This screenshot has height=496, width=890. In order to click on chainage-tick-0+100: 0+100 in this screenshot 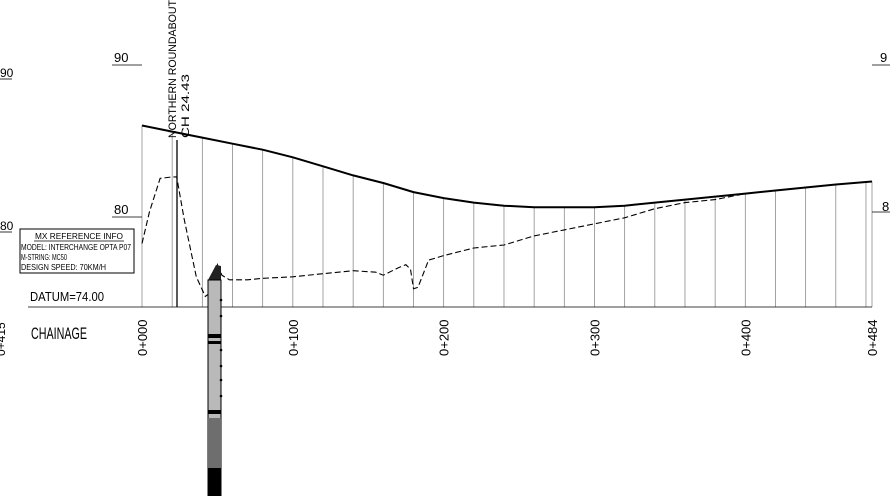, I will do `click(293, 337)`.